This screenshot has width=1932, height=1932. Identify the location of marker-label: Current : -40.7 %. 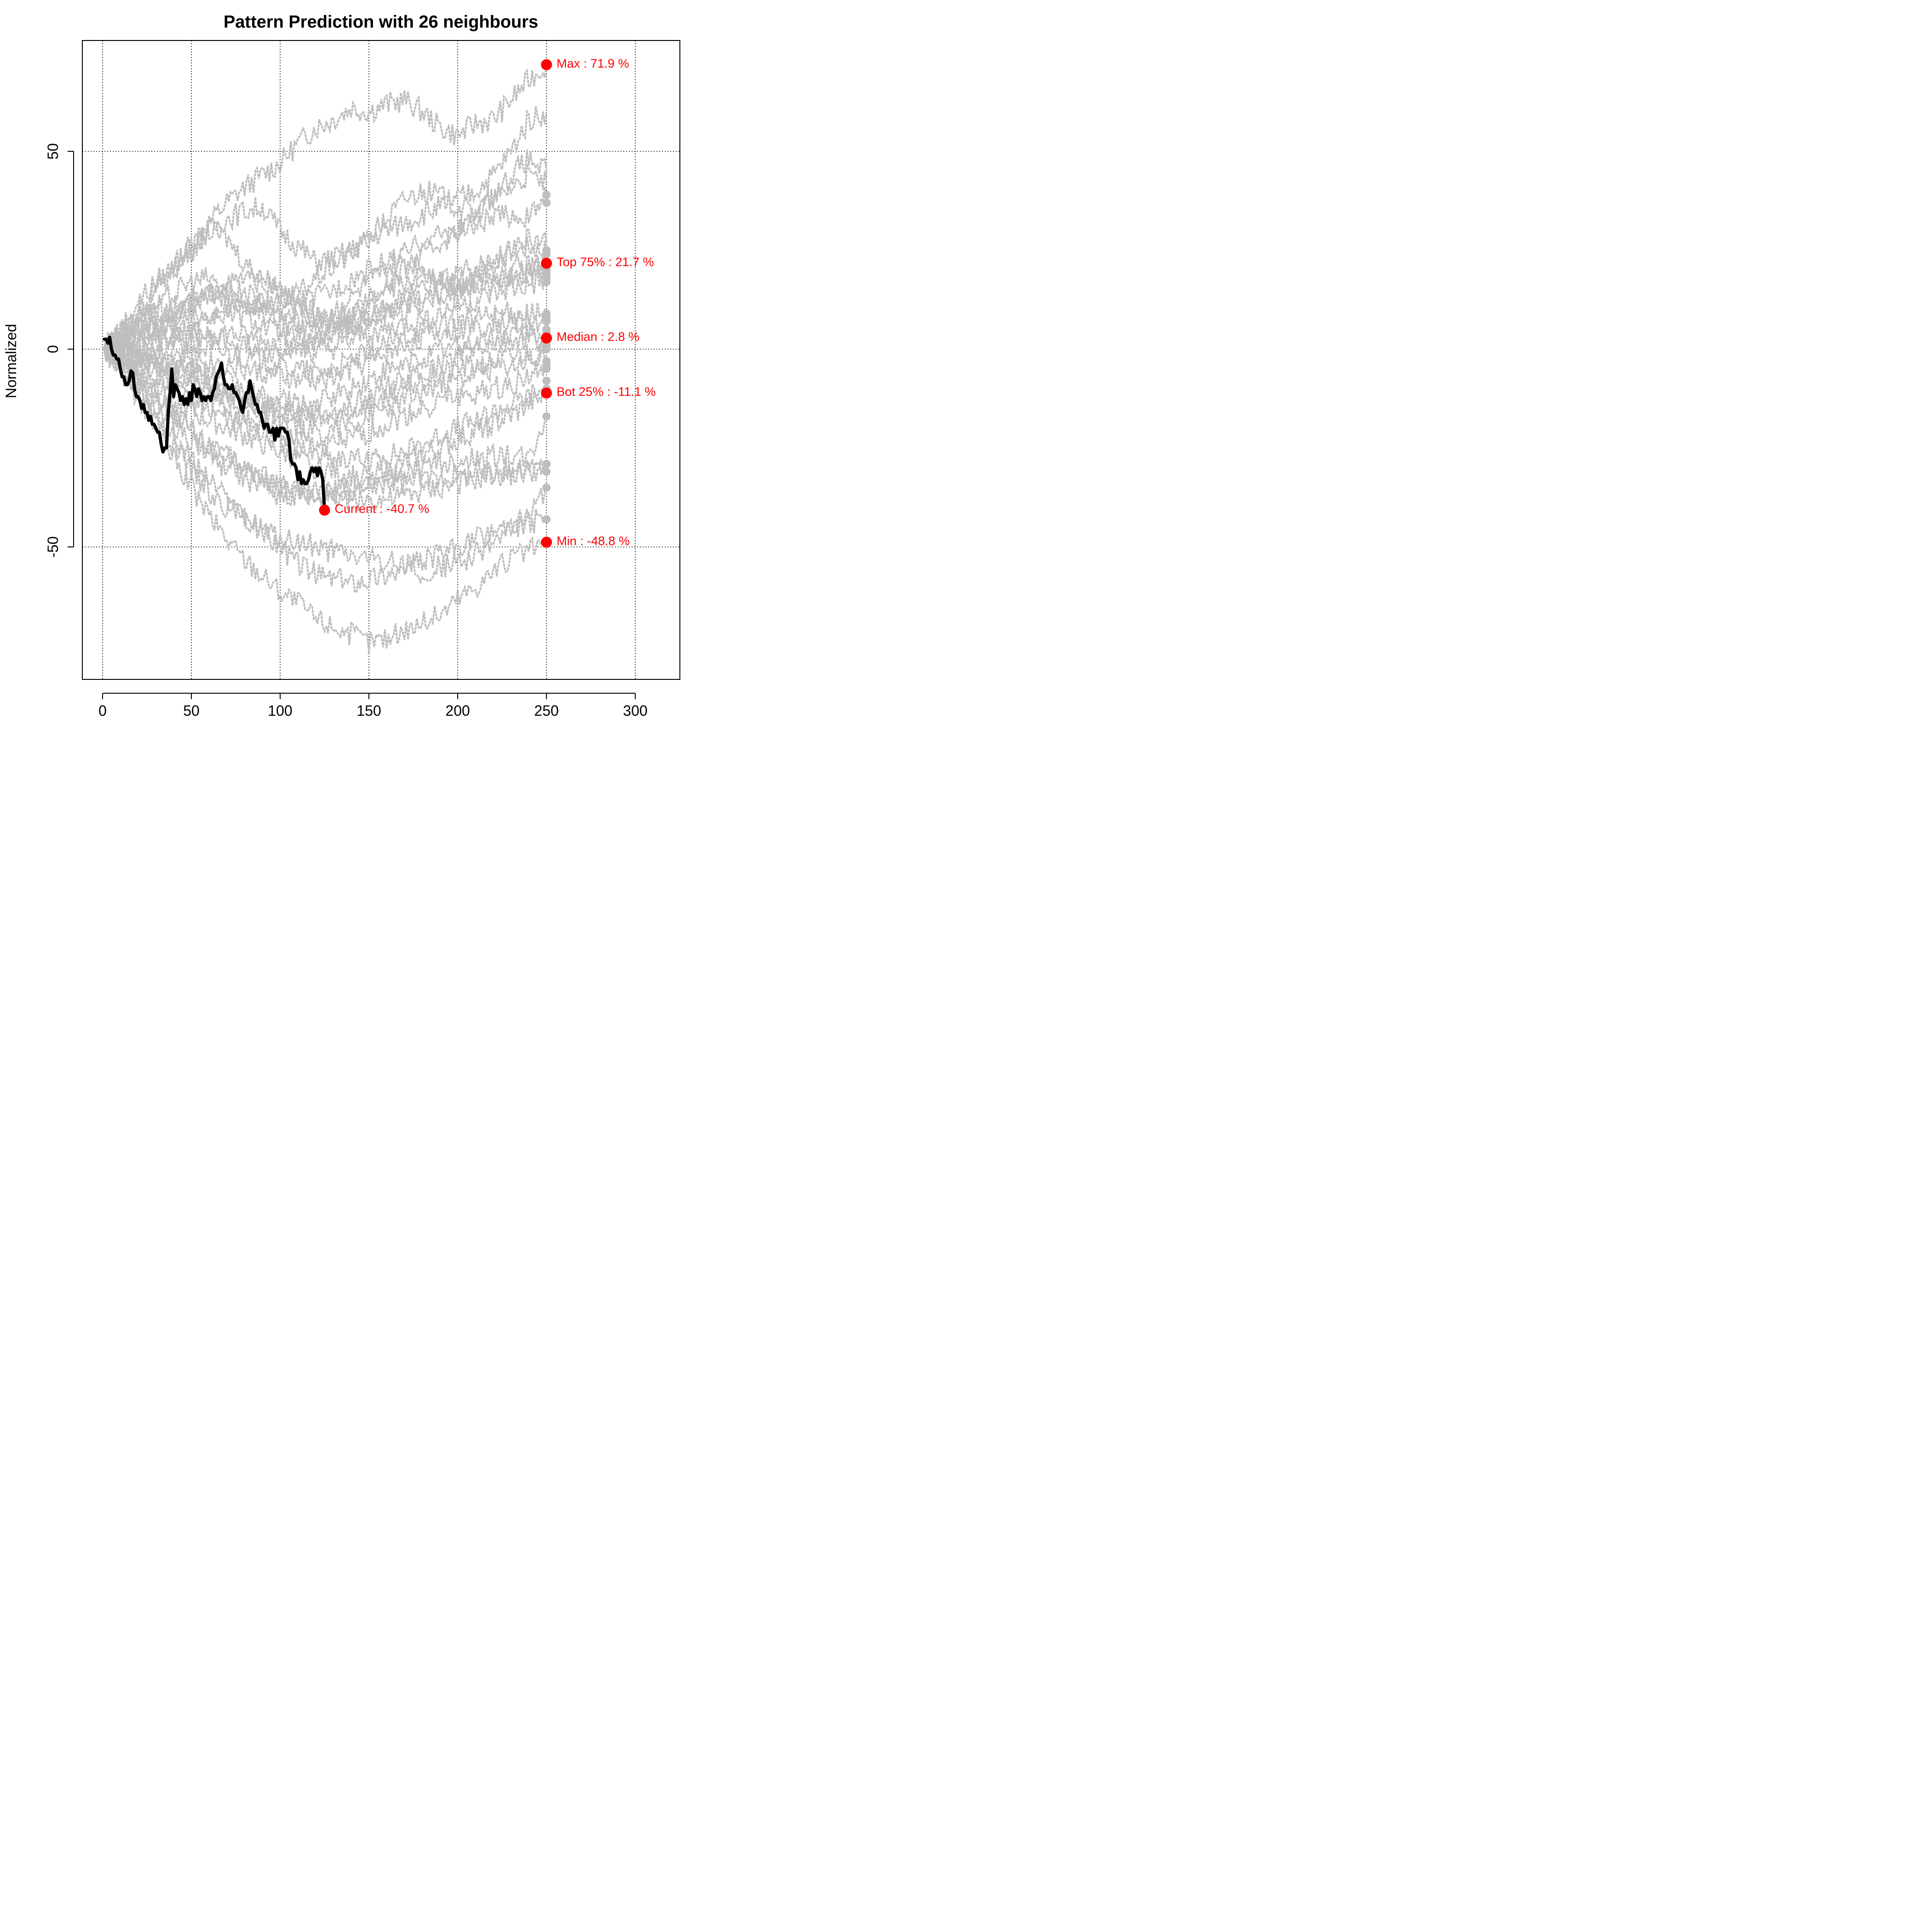
(382, 509).